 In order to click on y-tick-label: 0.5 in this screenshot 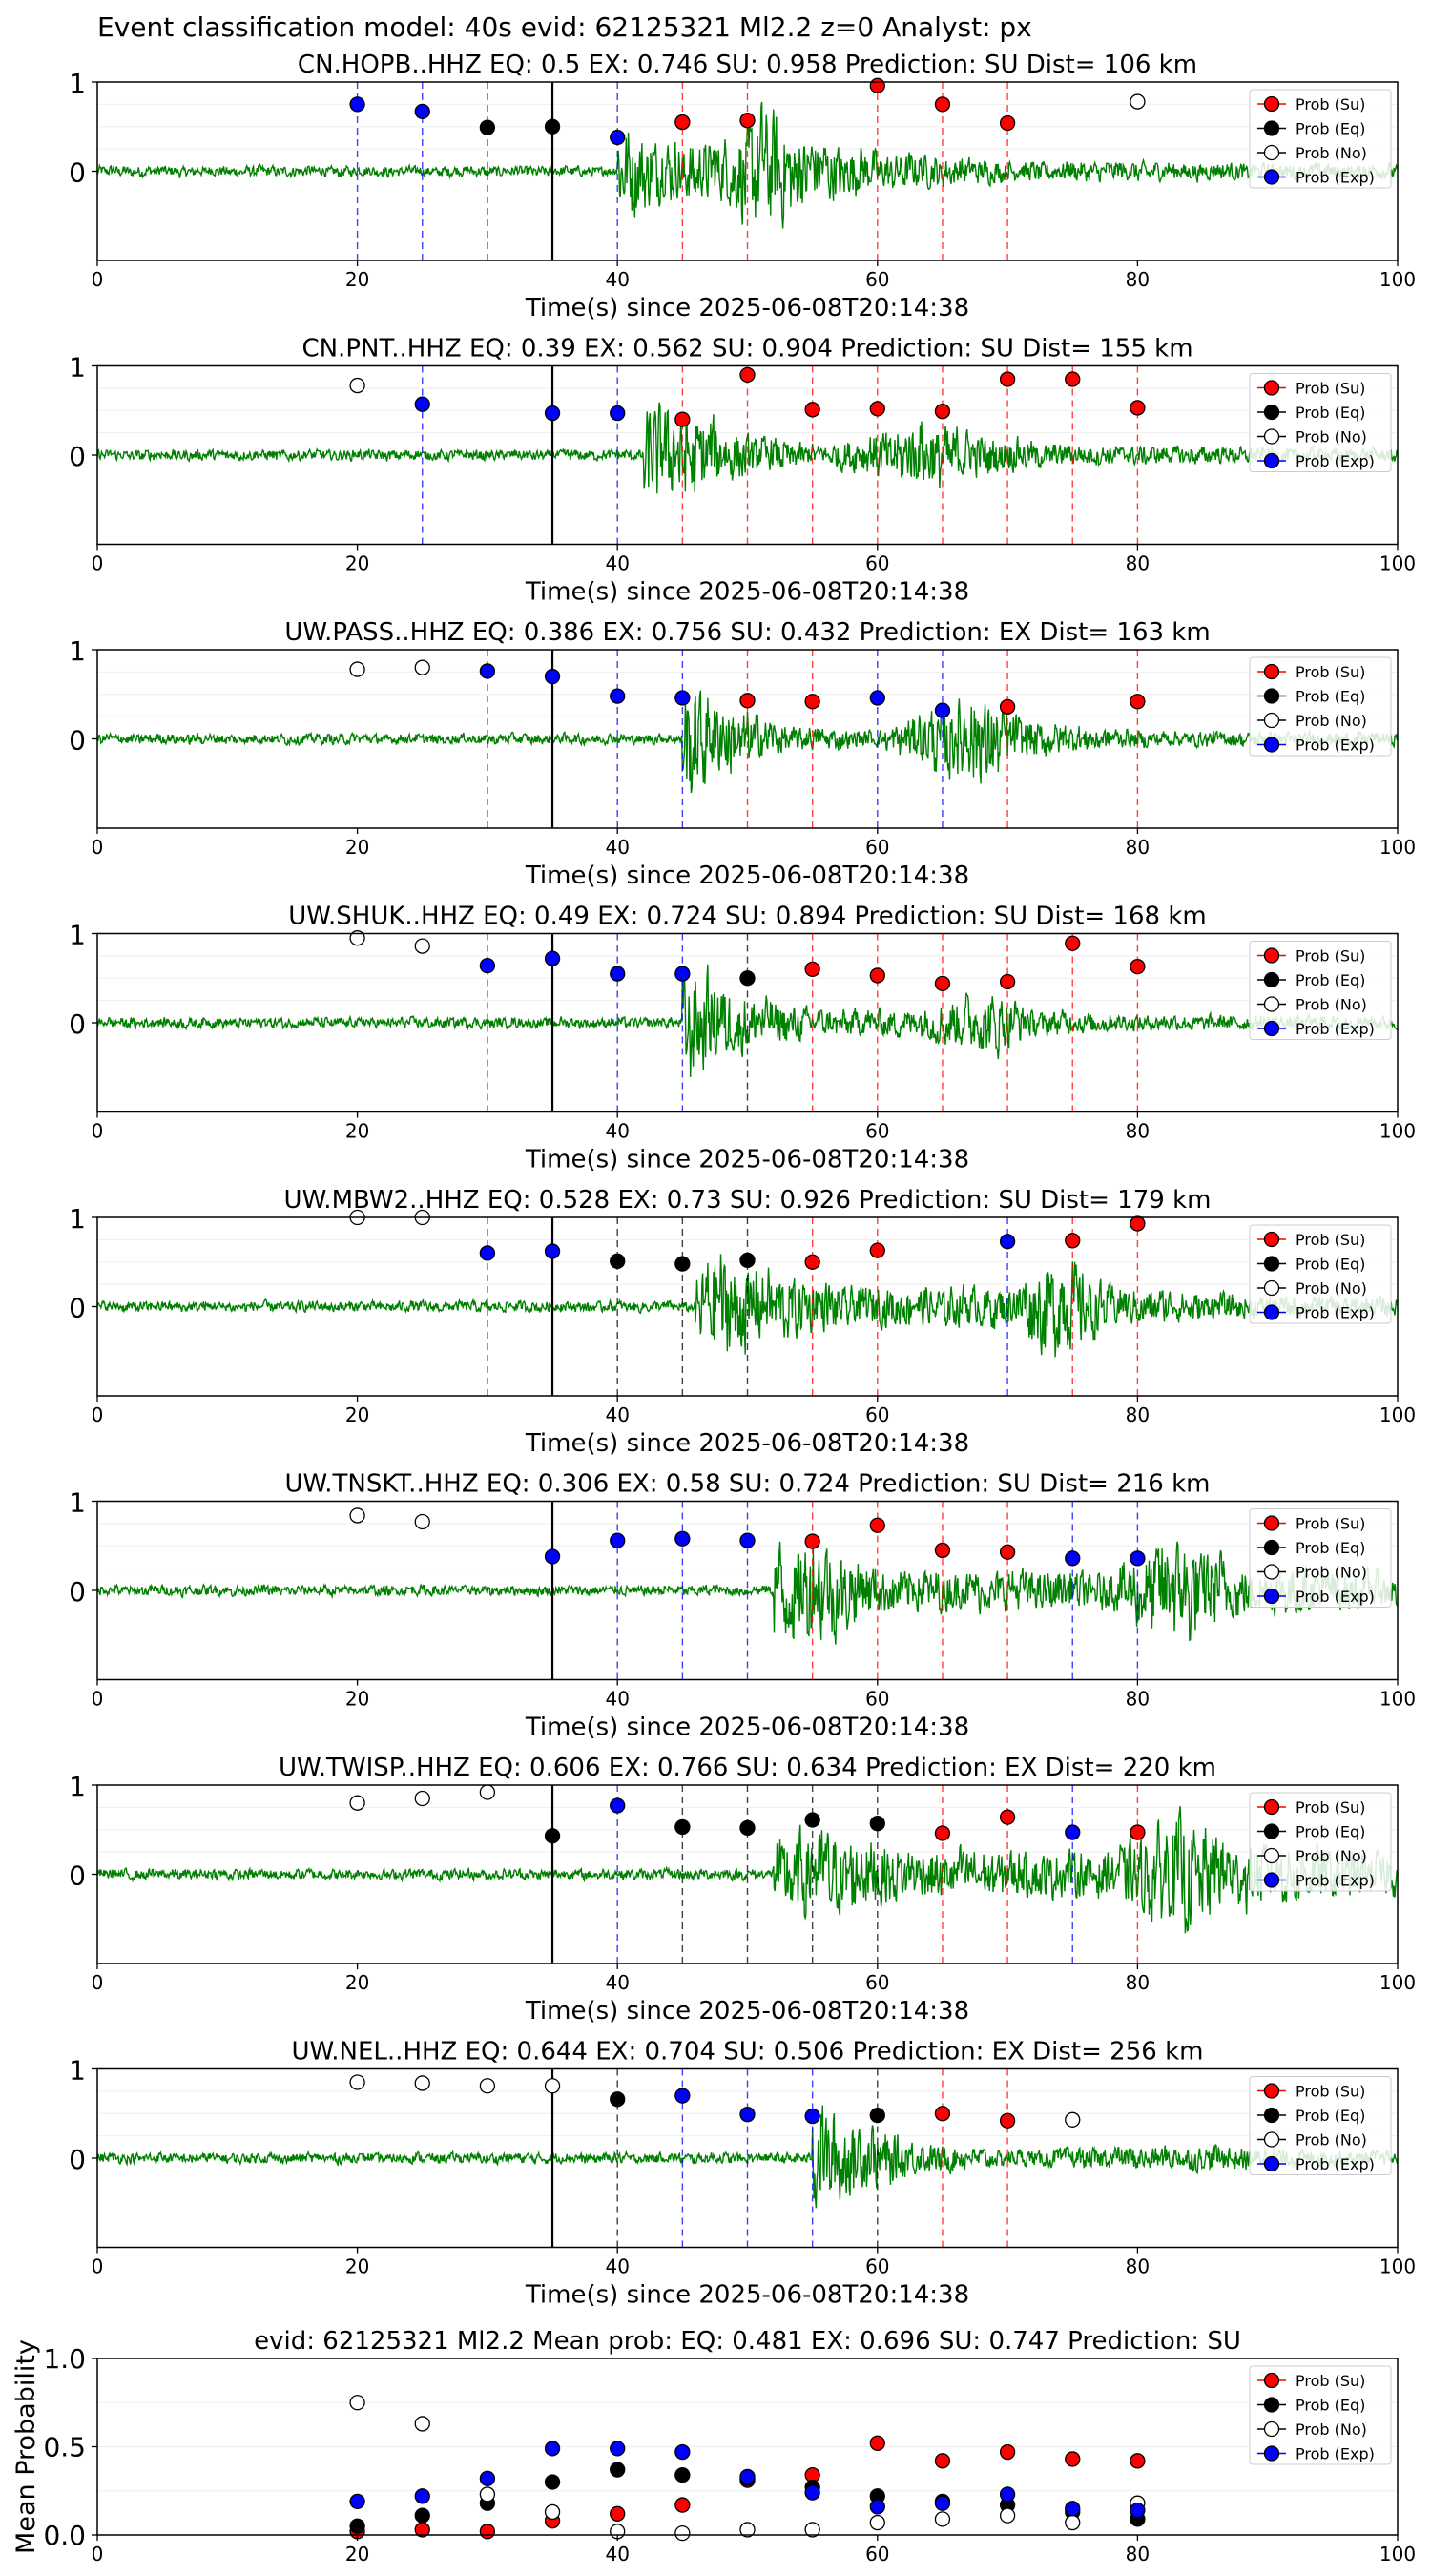, I will do `click(64, 2447)`.